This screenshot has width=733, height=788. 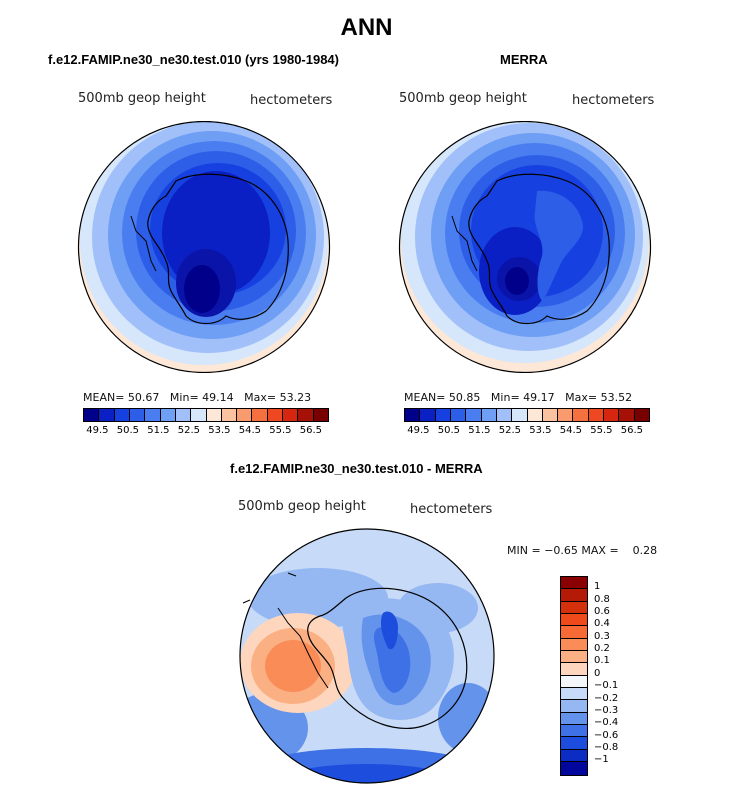 What do you see at coordinates (581, 397) in the screenshot?
I see `panel-right-max-label: Max=` at bounding box center [581, 397].